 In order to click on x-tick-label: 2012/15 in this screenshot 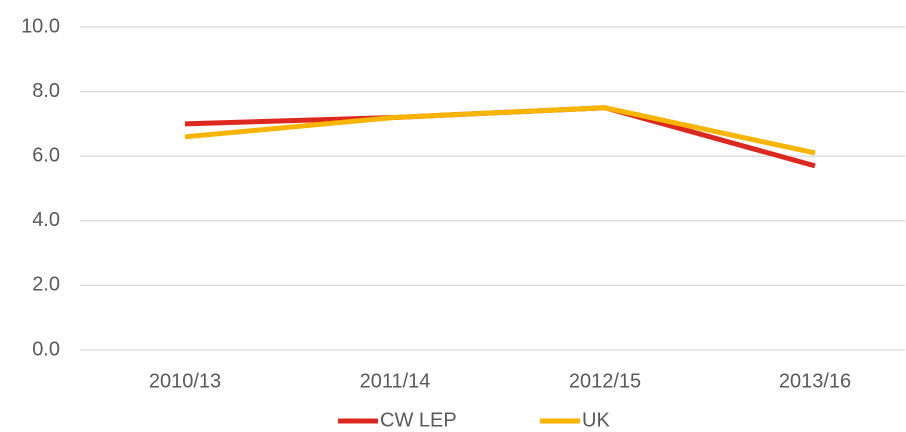, I will do `click(605, 381)`.